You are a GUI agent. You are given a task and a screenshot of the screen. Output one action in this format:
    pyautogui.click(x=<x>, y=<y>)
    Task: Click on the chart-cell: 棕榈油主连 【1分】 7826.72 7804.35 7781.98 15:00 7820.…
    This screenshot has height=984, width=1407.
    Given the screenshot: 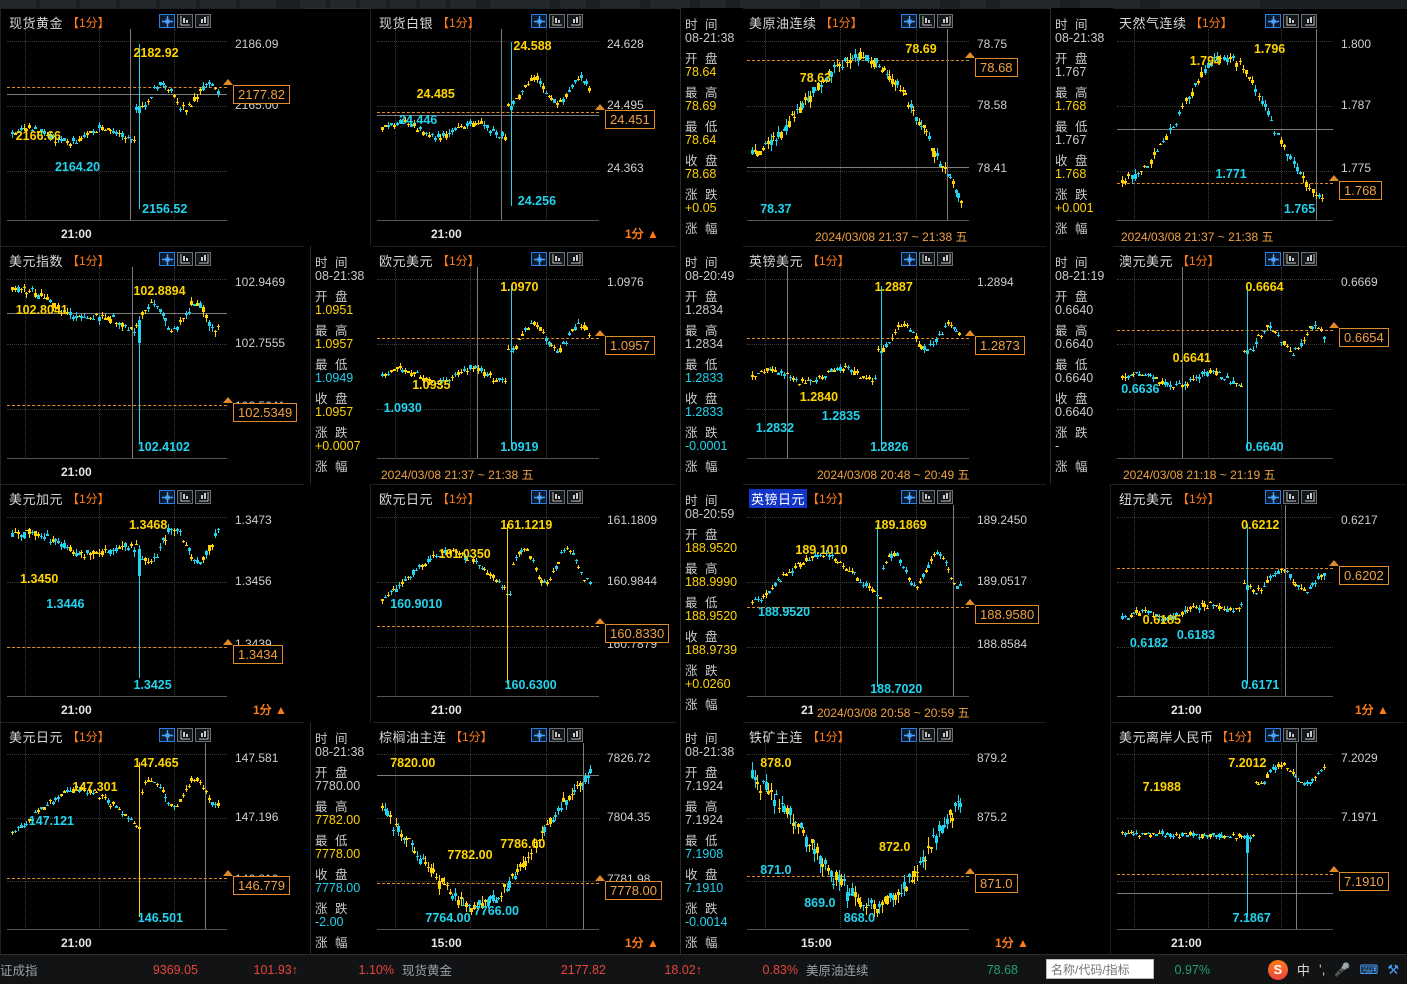 What is the action you would take?
    pyautogui.click(x=523, y=838)
    